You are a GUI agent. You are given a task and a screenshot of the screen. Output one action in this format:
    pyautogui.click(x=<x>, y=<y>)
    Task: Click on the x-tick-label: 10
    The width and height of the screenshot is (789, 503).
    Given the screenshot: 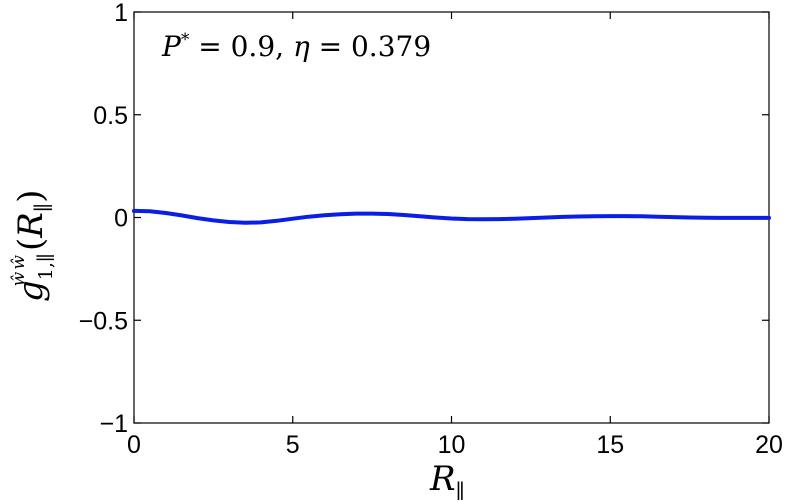 What is the action you would take?
    pyautogui.click(x=452, y=445)
    